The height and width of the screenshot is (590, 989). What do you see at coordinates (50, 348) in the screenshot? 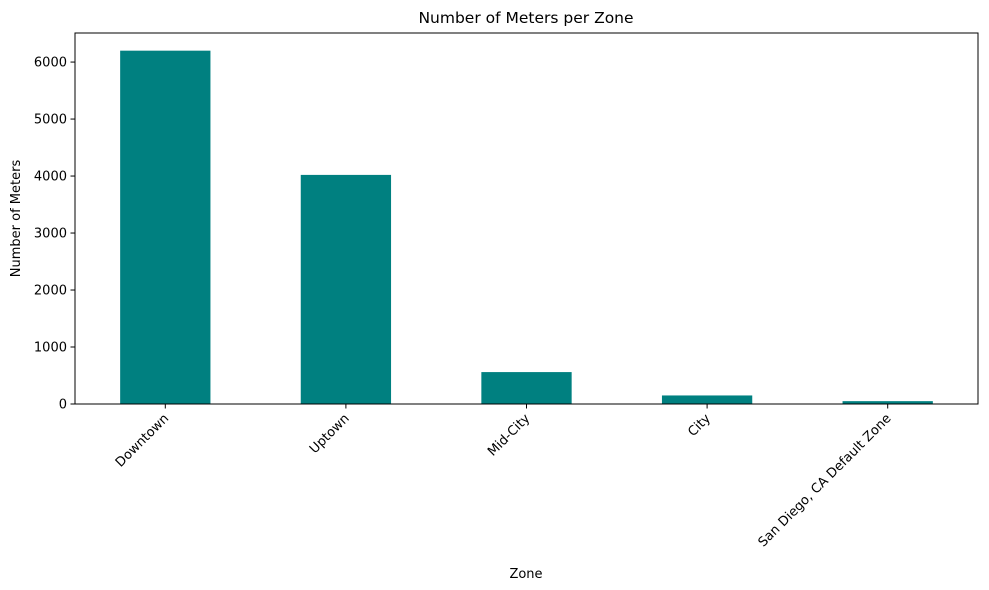
I see `y-tick-label: 1000` at bounding box center [50, 348].